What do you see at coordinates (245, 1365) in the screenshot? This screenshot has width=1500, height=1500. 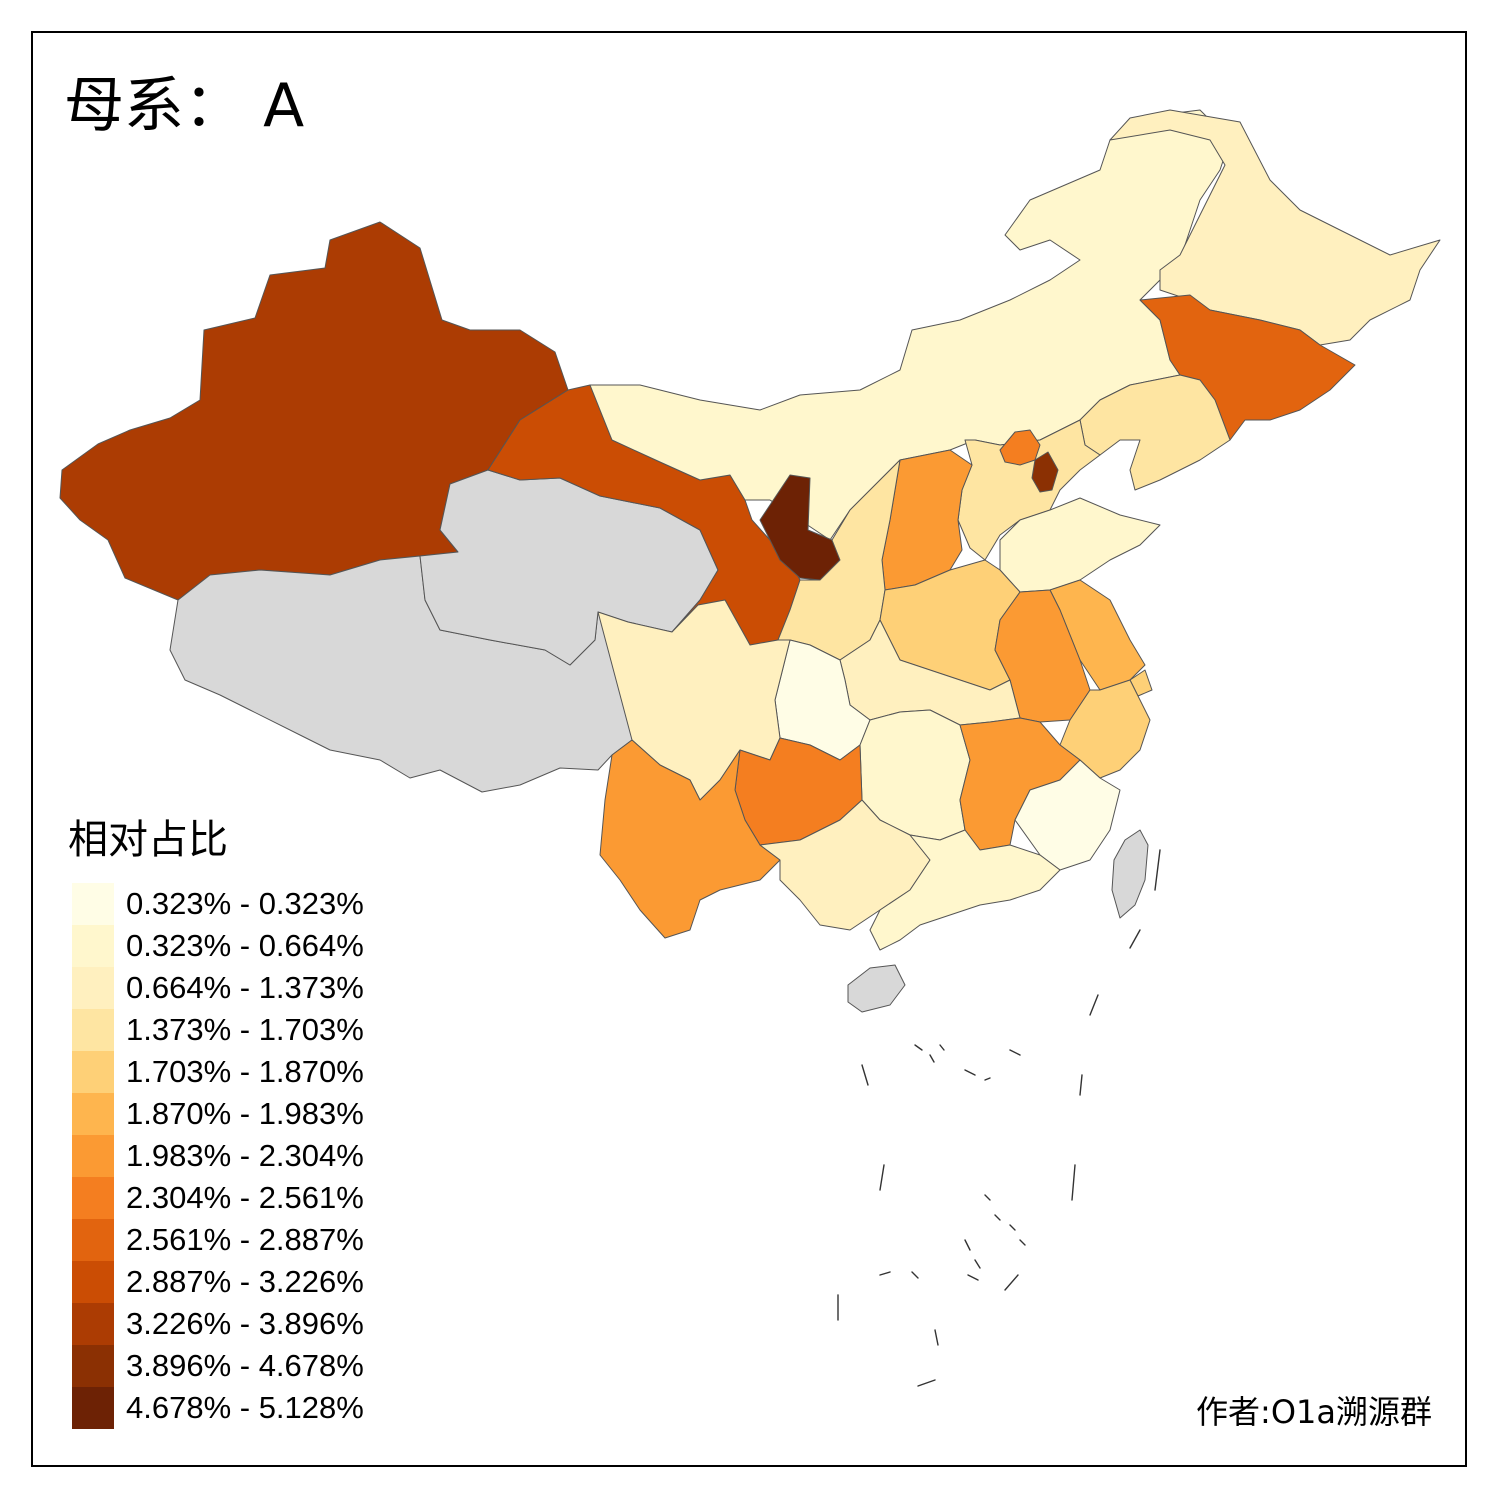 I see `legend-label: 3.896% - 4.678%` at bounding box center [245, 1365].